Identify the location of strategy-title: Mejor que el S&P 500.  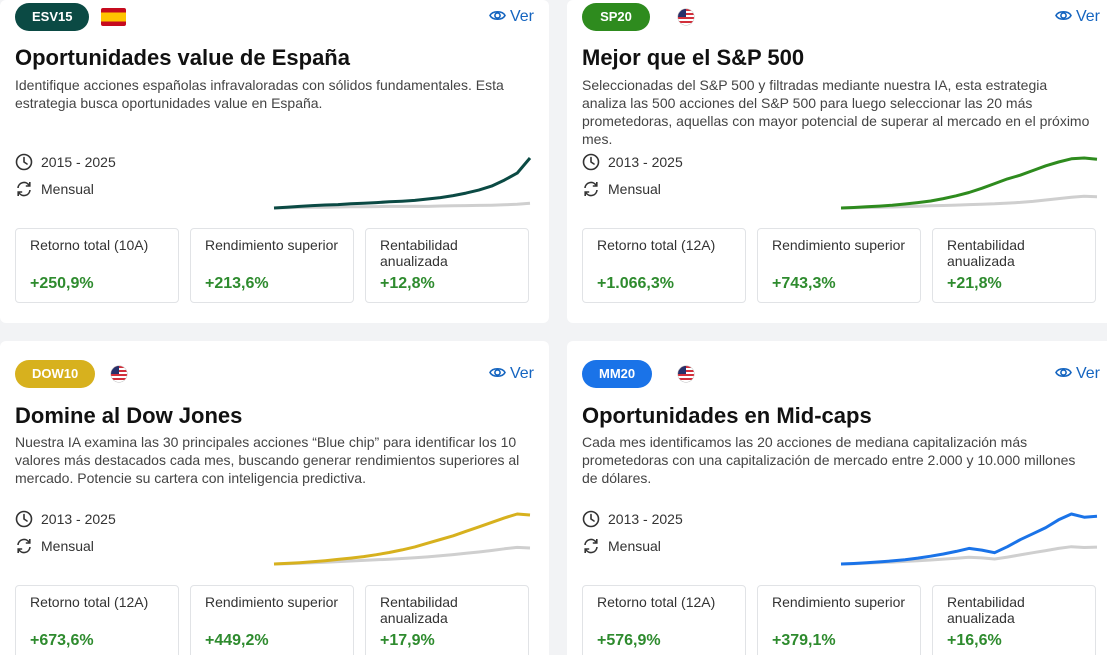
(693, 57).